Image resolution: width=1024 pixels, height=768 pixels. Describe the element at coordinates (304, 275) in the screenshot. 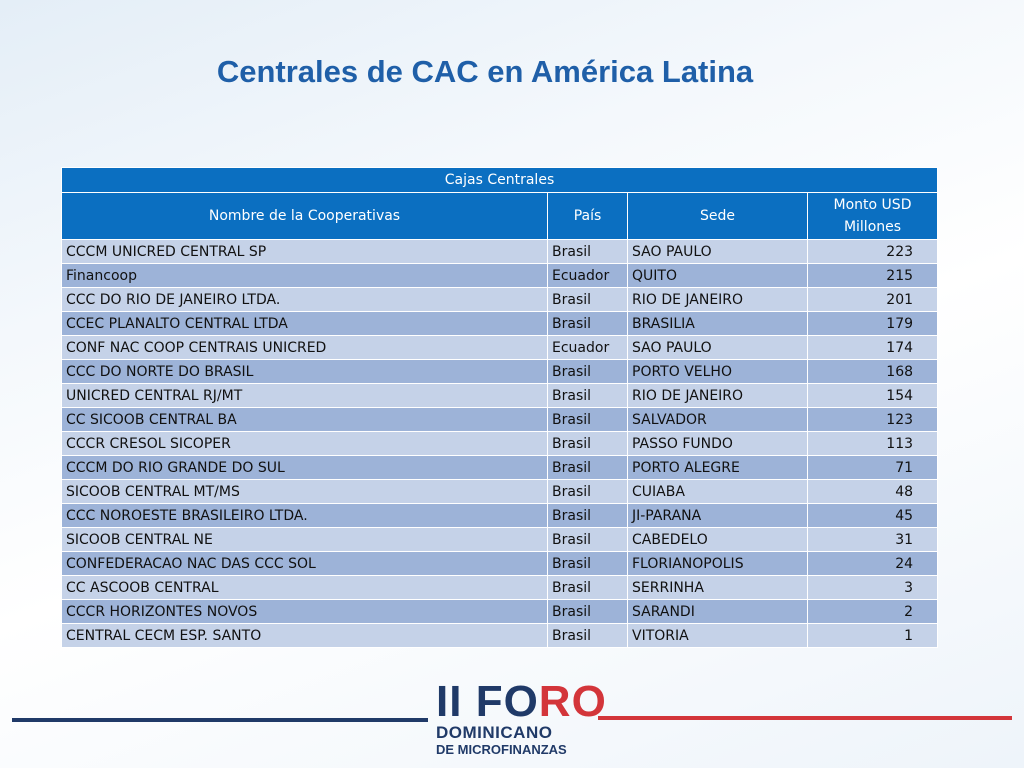

I see `cell-nombre: Financoop` at that location.